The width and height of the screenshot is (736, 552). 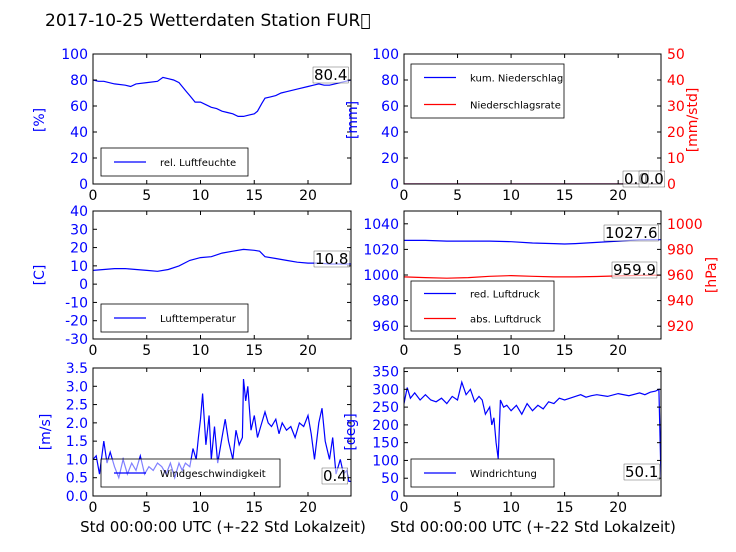 What do you see at coordinates (532, 119) in the screenshot?
I see `plot-frame-precipitation` at bounding box center [532, 119].